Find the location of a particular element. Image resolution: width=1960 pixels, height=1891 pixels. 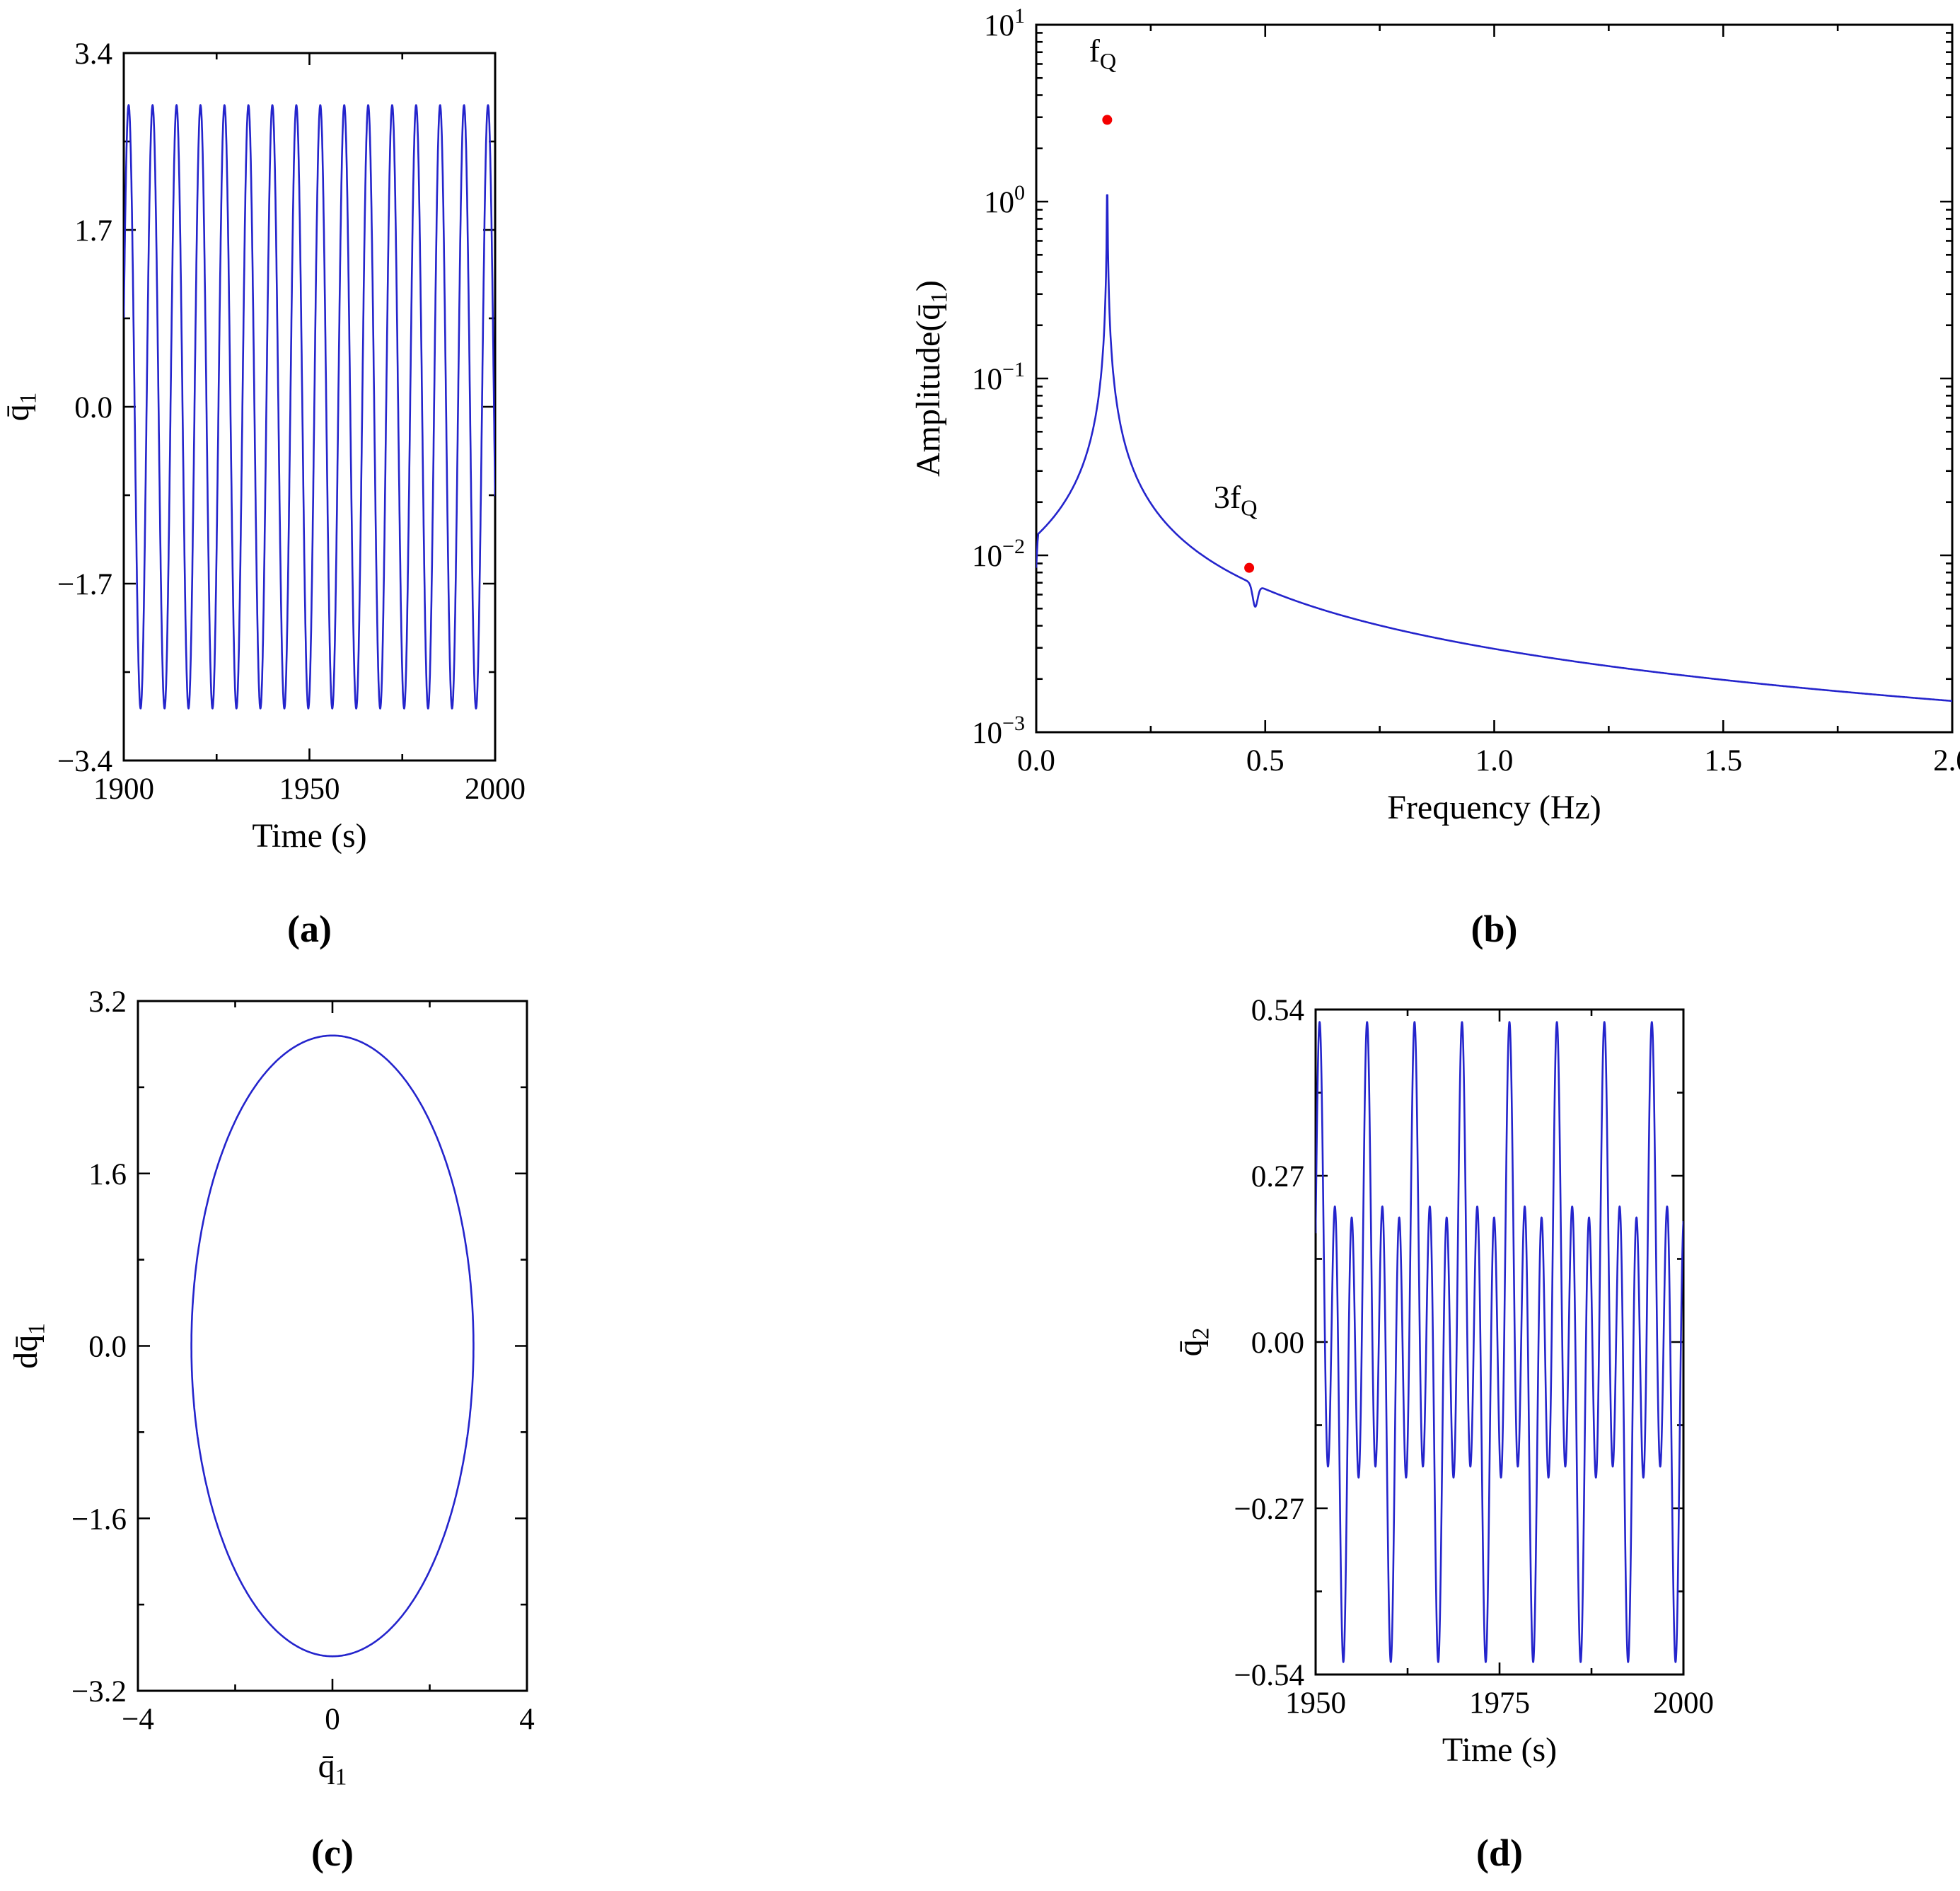

svg-text: 3fQ is located at coordinates (1236, 499).